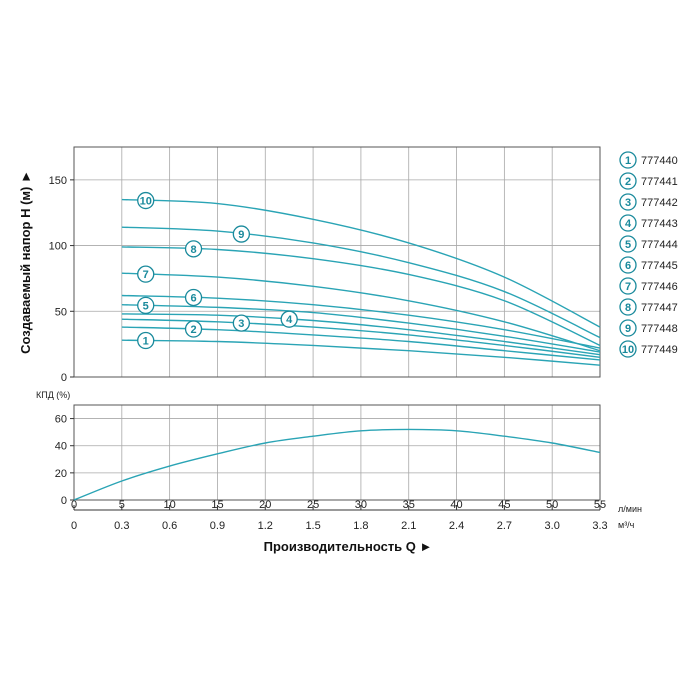  I want to click on x-ticks-primary: 0 5 10 15 20 25 30 35 40 45 50 55, so click(338, 505).